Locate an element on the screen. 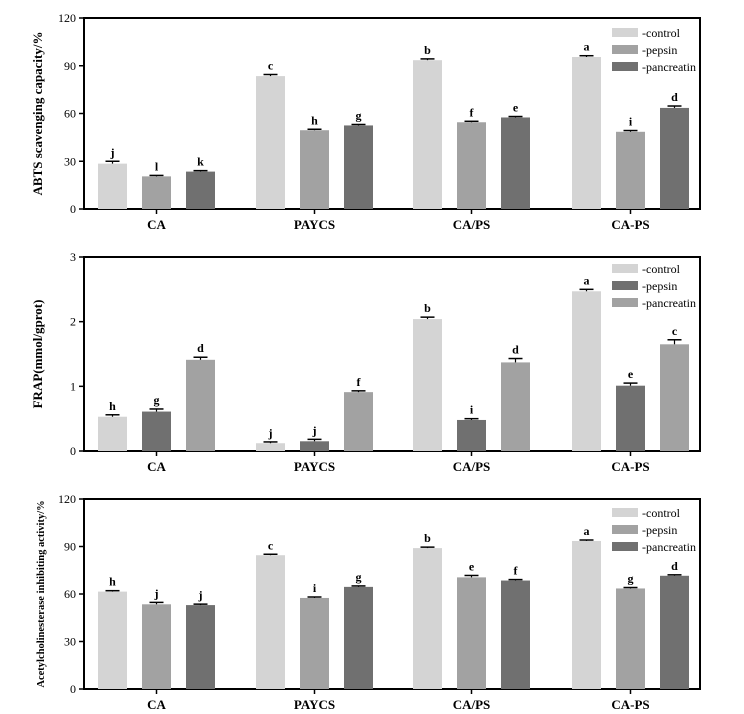 The image size is (744, 714). legend: -control -pepsin -pancreatin is located at coordinates (654, 50).